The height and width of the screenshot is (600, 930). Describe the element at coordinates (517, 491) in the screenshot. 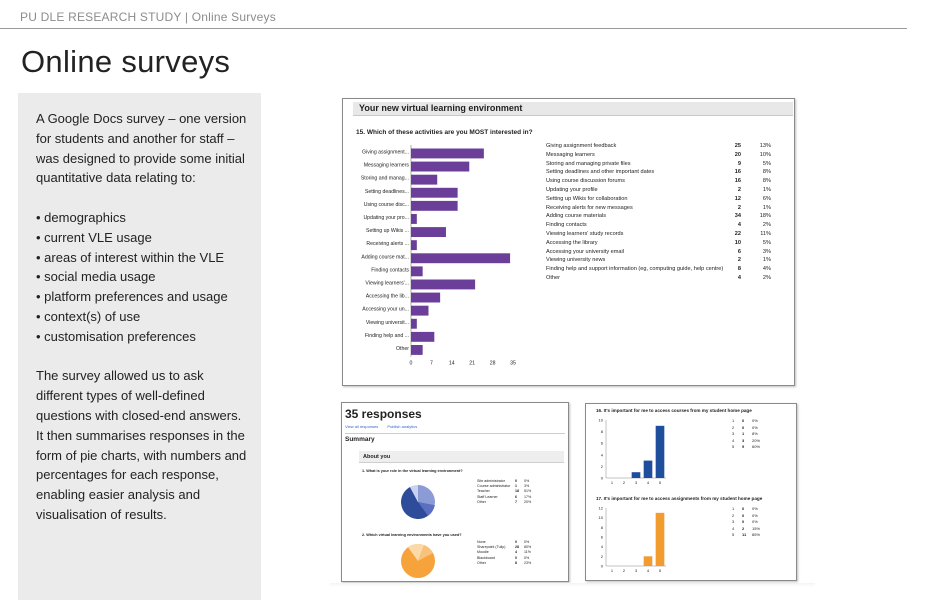

I see `option-count: 18` at that location.